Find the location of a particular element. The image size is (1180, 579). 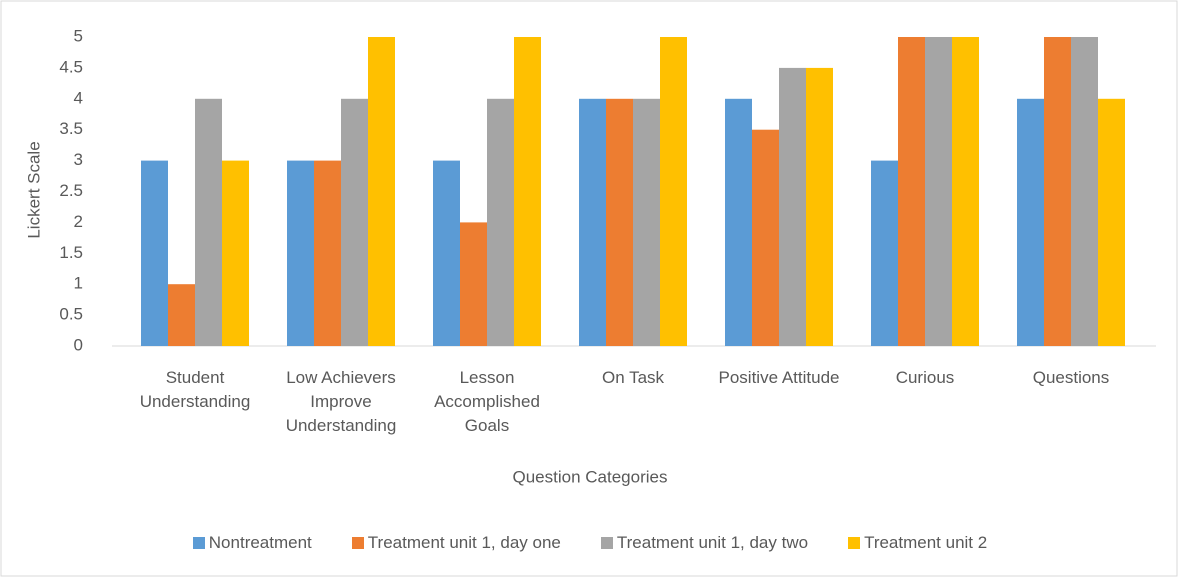

y-tick-label: 4.5 is located at coordinates (71, 66).